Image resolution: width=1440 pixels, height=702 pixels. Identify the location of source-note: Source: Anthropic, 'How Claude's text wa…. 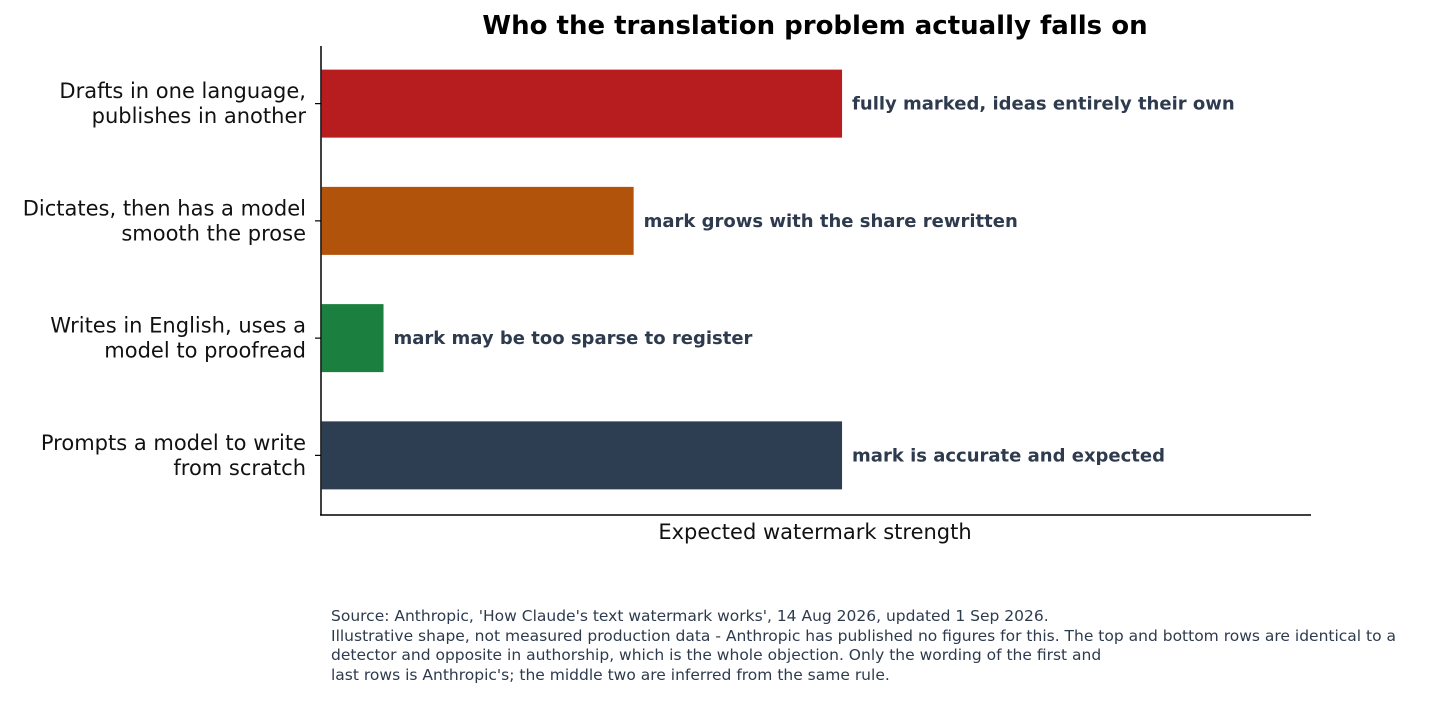
(881, 646).